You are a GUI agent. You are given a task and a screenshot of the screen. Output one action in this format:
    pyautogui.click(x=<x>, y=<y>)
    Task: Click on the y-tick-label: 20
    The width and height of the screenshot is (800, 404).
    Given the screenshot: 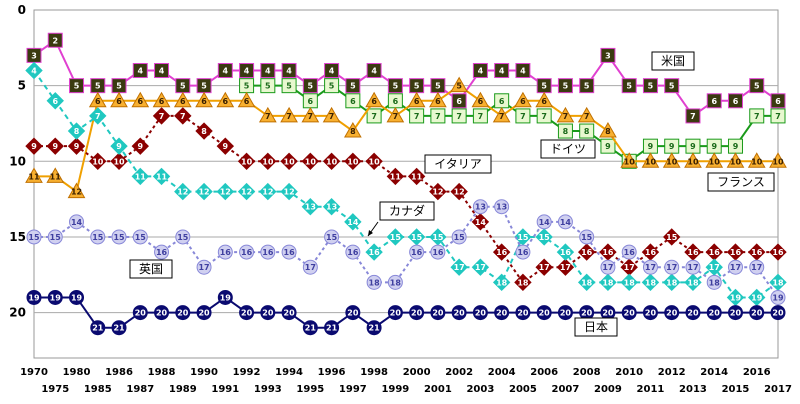 What is the action you would take?
    pyautogui.click(x=17, y=313)
    